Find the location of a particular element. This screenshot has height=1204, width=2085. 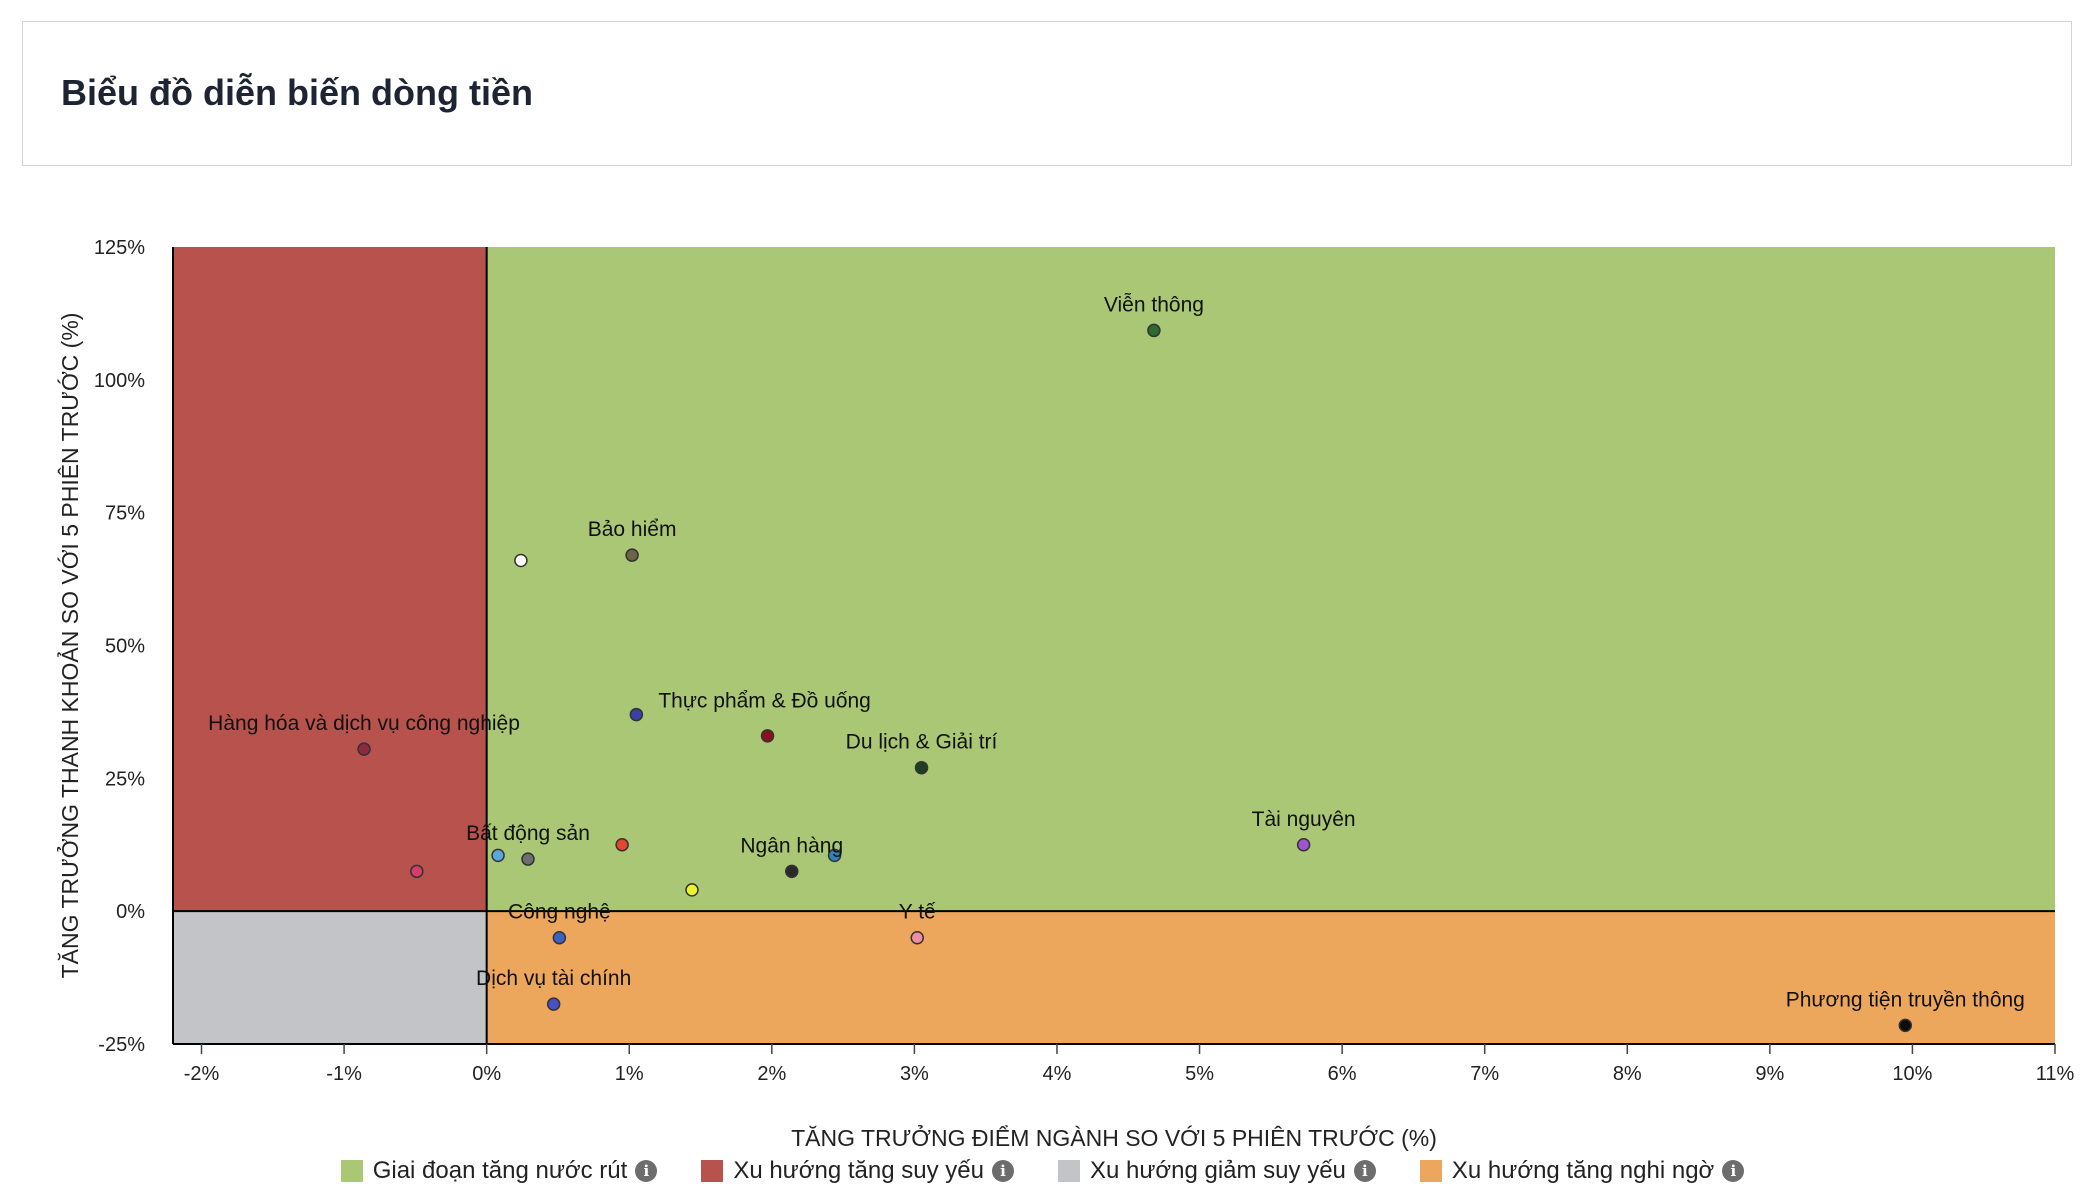

legend-item-giai-doan-tang-nuoc-rut: Giai đoạn tăng nước rút i is located at coordinates (499, 1171).